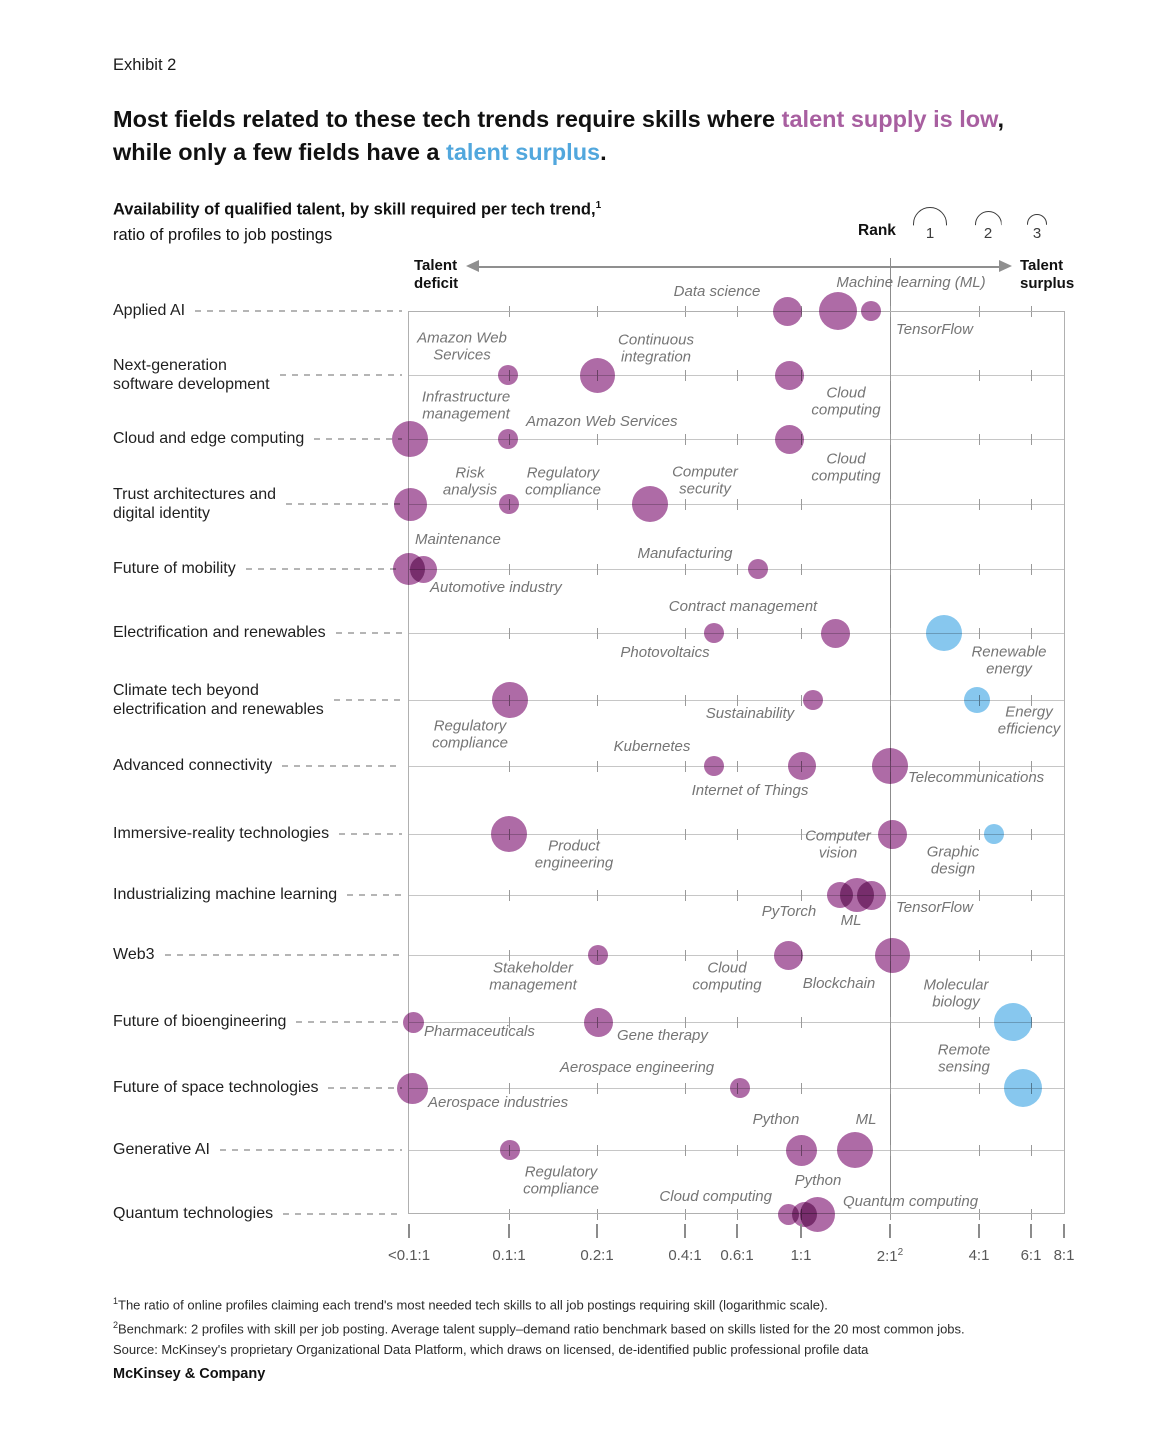 The width and height of the screenshot is (1164, 1436). What do you see at coordinates (260, 1150) in the screenshot?
I see `trend-row-generative-ai: Generative AI` at bounding box center [260, 1150].